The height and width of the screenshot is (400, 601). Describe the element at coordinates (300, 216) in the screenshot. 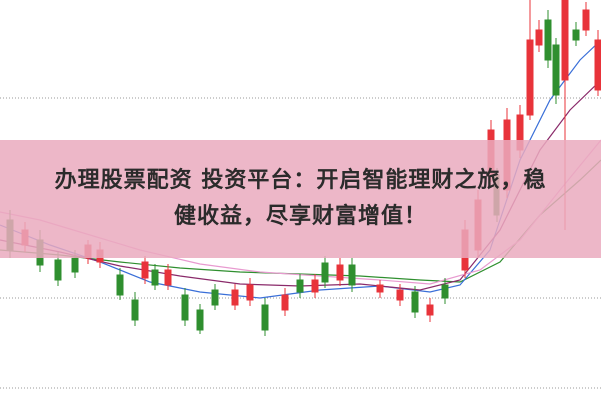

I see `headline-line: 健收益，尽享财富增值！` at that location.